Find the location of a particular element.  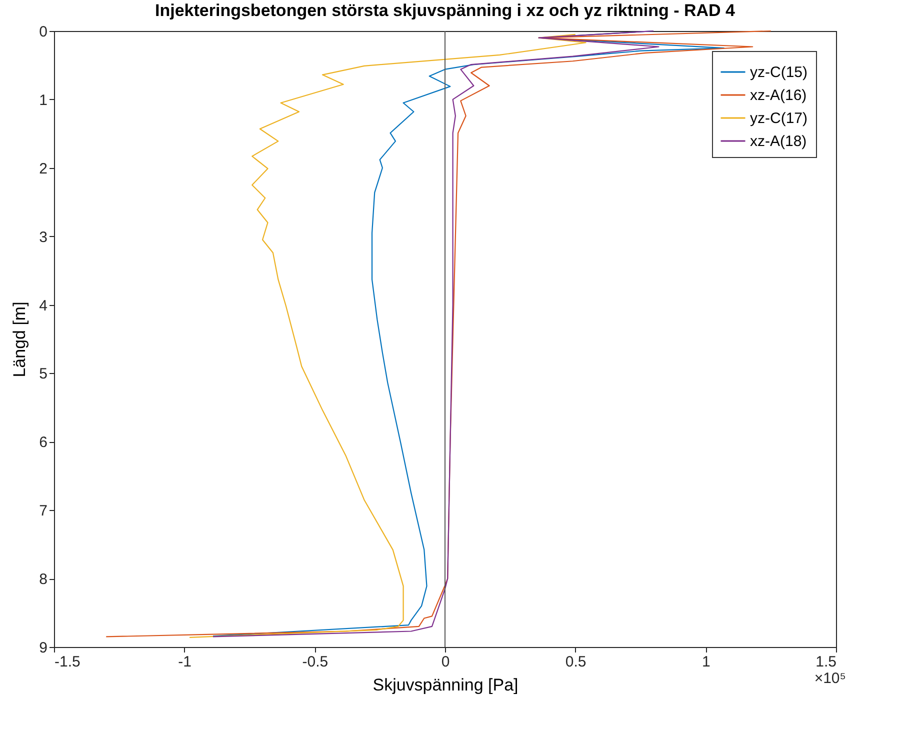

y-tick-label: 1 is located at coordinates (43, 100).